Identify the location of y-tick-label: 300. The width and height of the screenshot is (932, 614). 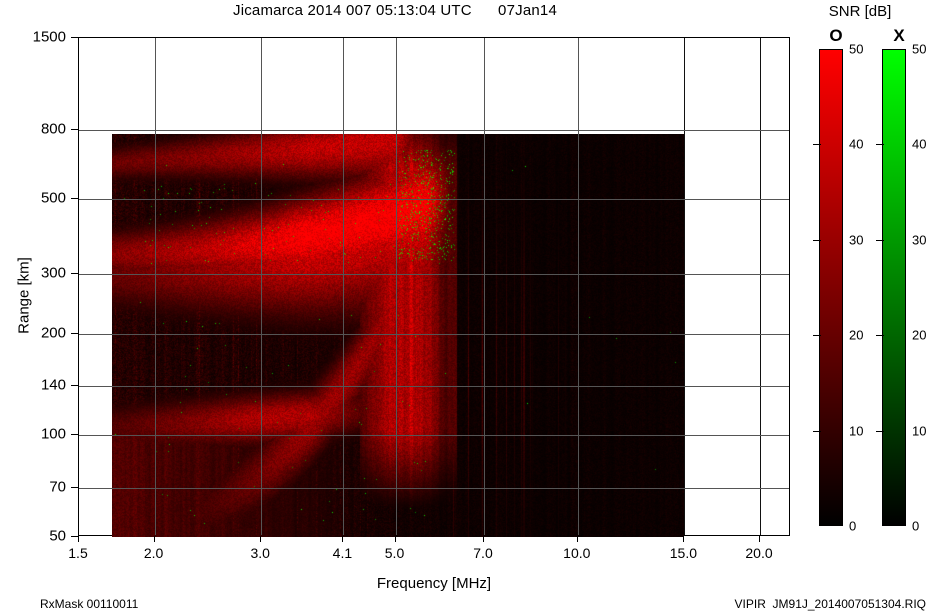
(53, 273).